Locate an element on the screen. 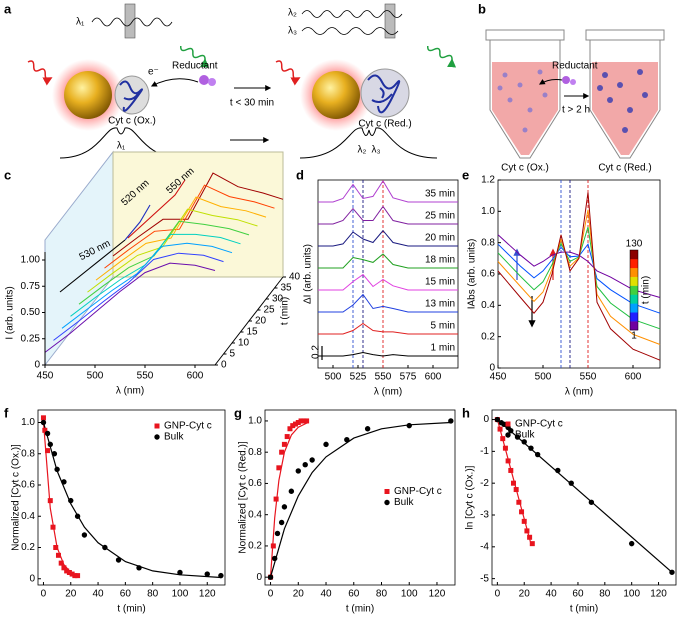  caption: Cyt c (Red.) is located at coordinates (624, 168).